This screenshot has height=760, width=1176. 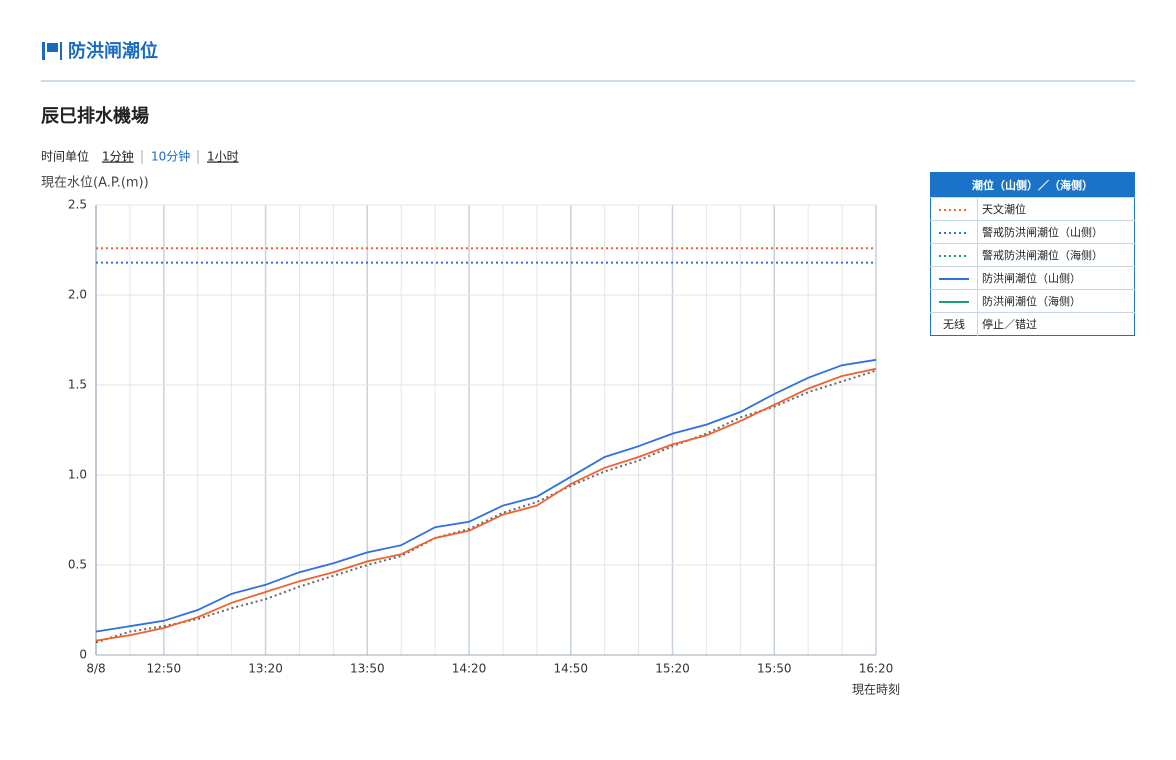 What do you see at coordinates (170, 156) in the screenshot?
I see `unit-option: 10分钟` at bounding box center [170, 156].